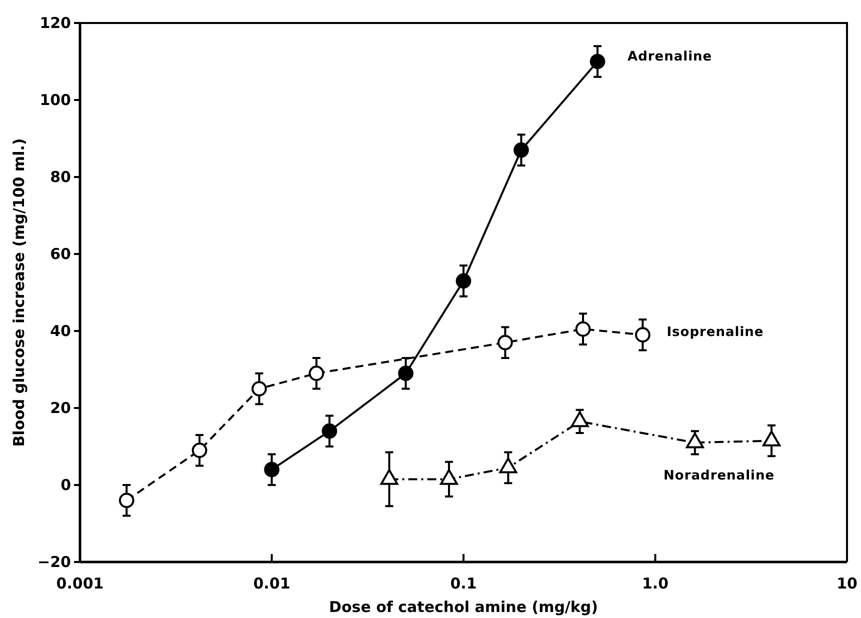 This screenshot has width=861, height=618. Describe the element at coordinates (463, 583) in the screenshot. I see `x-tick-label: 0.1` at that location.